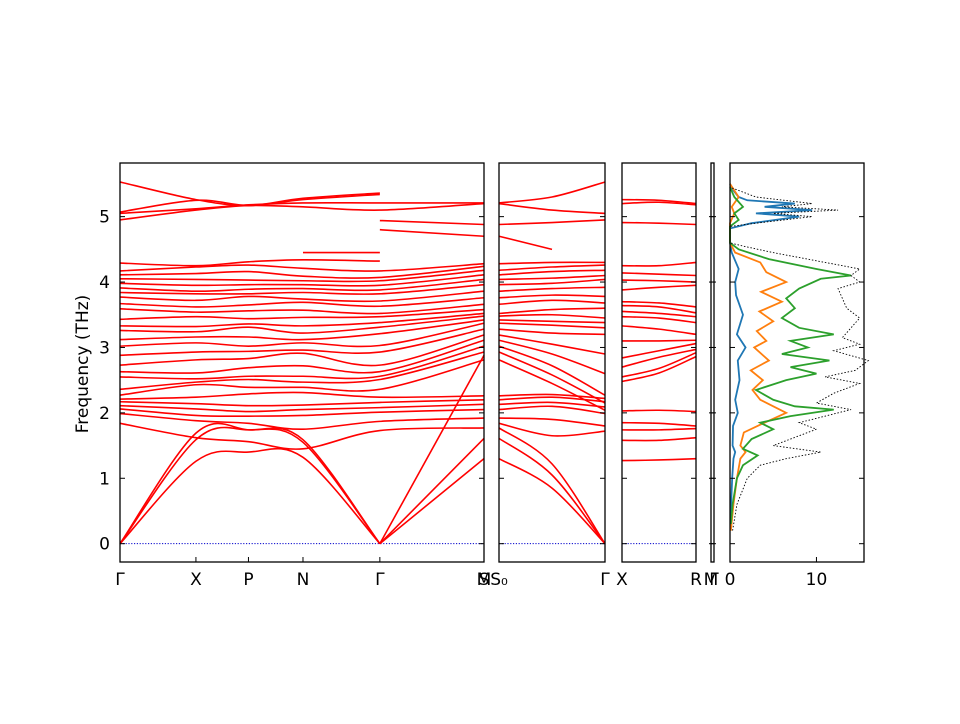 The width and height of the screenshot is (960, 724). I want to click on panel3-frame, so click(659, 362).